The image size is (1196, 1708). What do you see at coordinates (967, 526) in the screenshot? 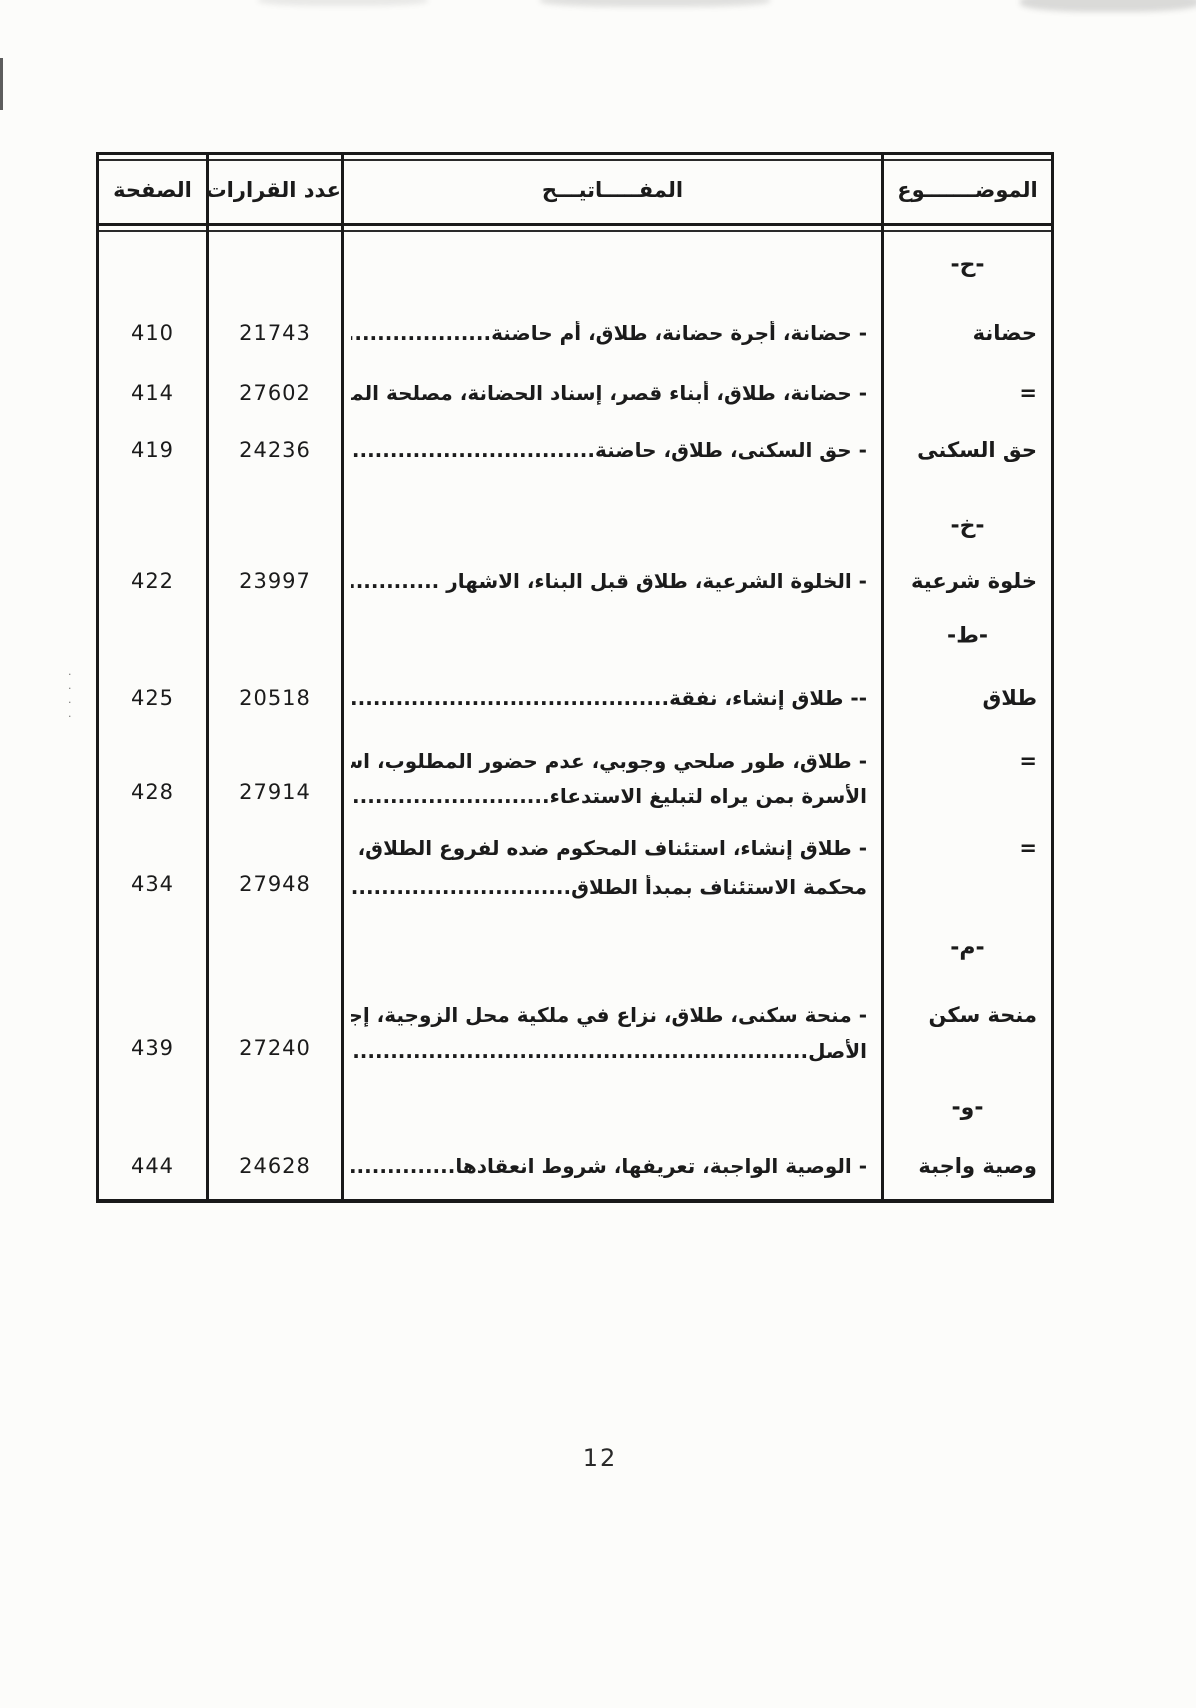
I see `letter-heading: -خ-` at bounding box center [967, 526].